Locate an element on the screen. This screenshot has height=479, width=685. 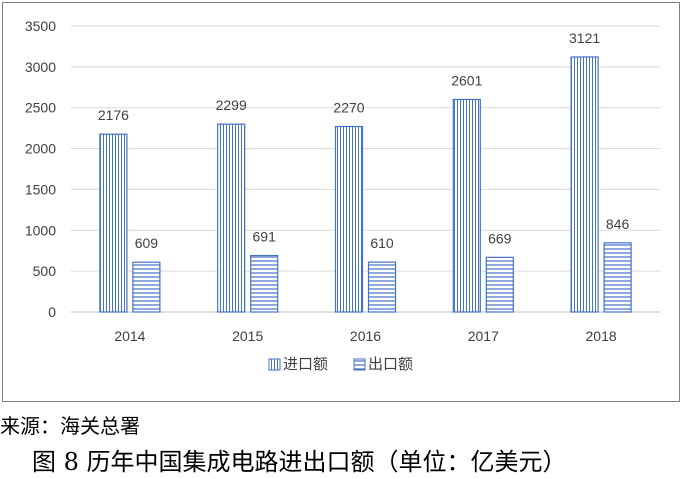
legend: 进口额 出口额 is located at coordinates (340, 364).